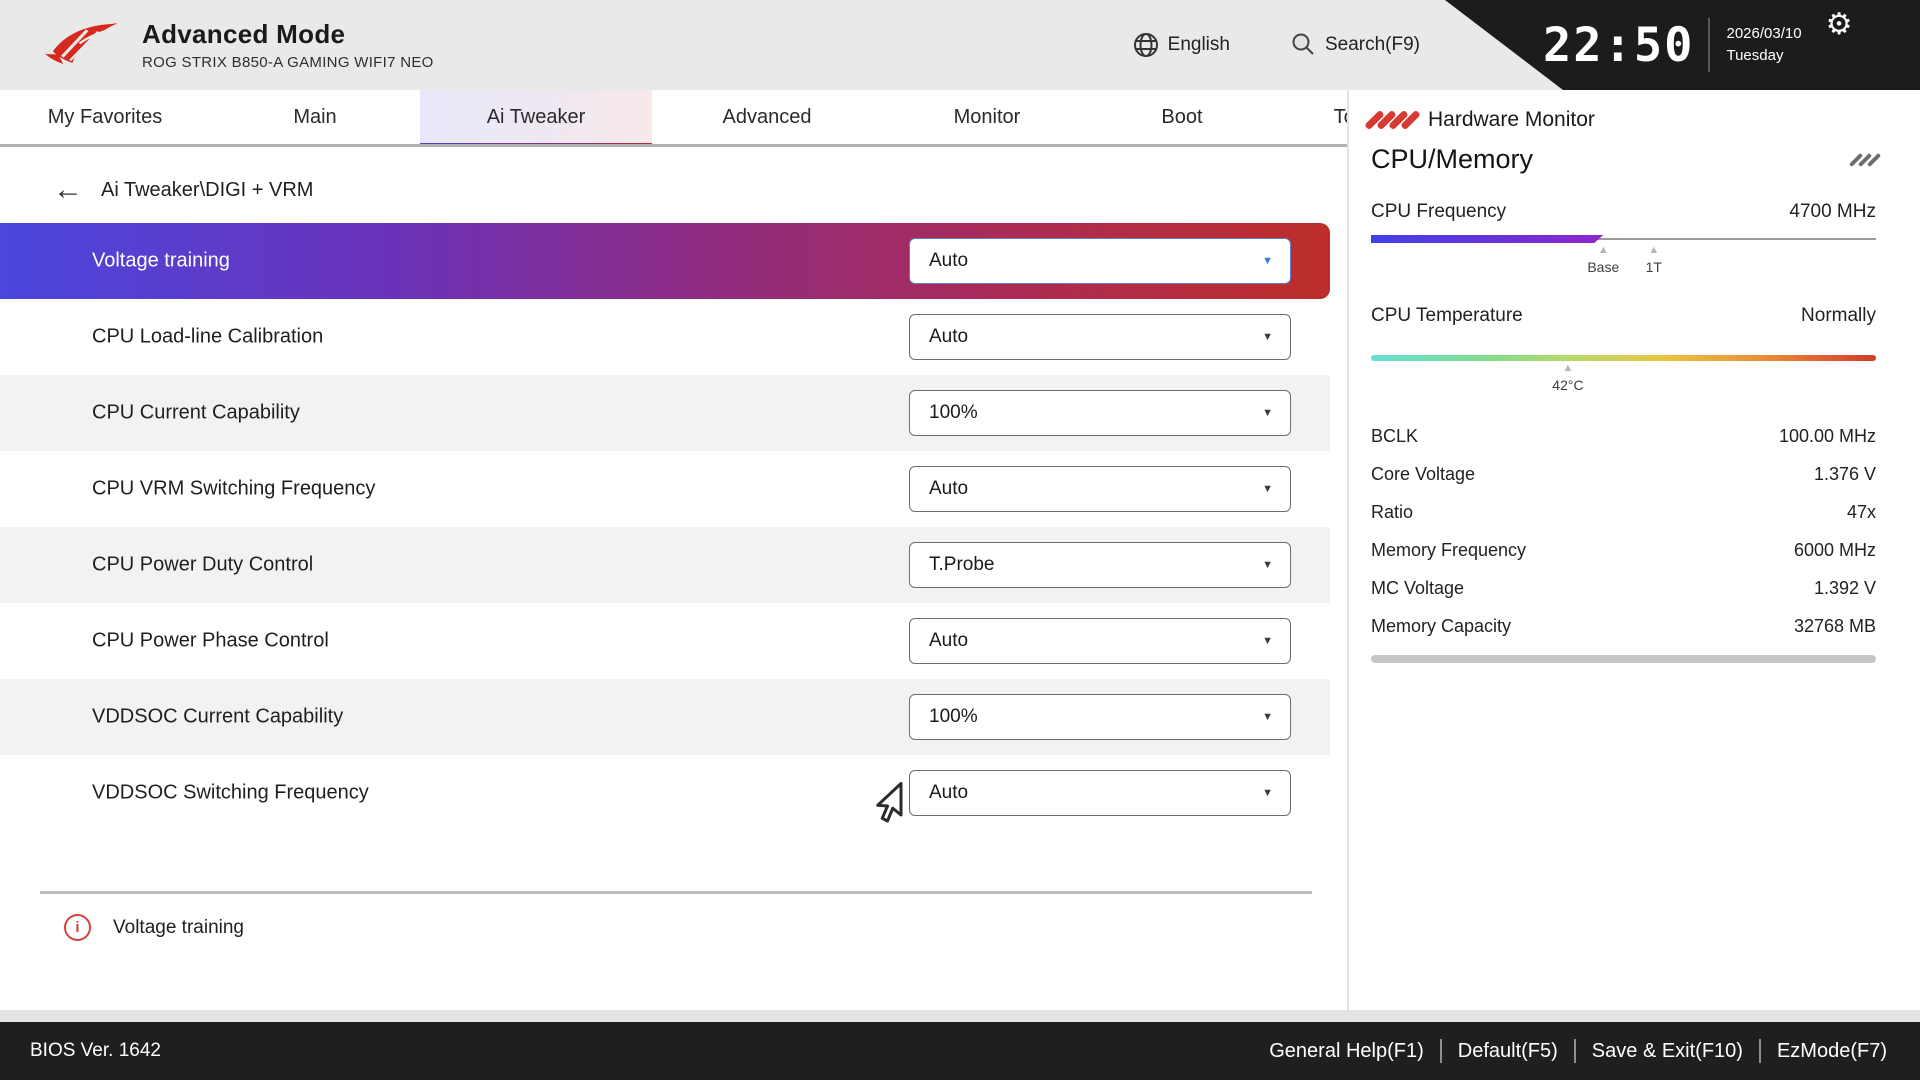  What do you see at coordinates (1181, 45) in the screenshot?
I see `language-button: English` at bounding box center [1181, 45].